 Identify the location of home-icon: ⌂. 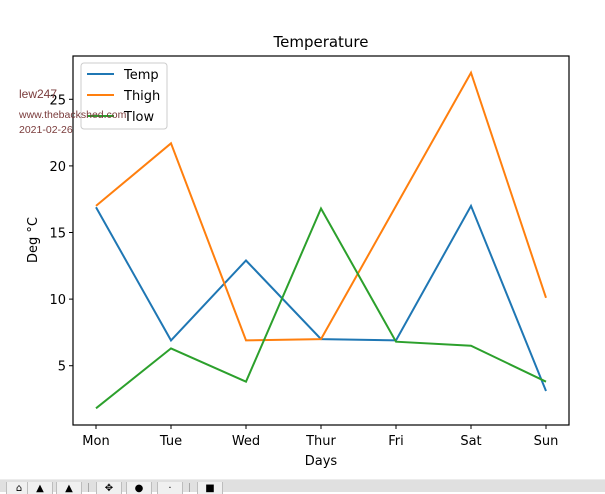
(19, 488).